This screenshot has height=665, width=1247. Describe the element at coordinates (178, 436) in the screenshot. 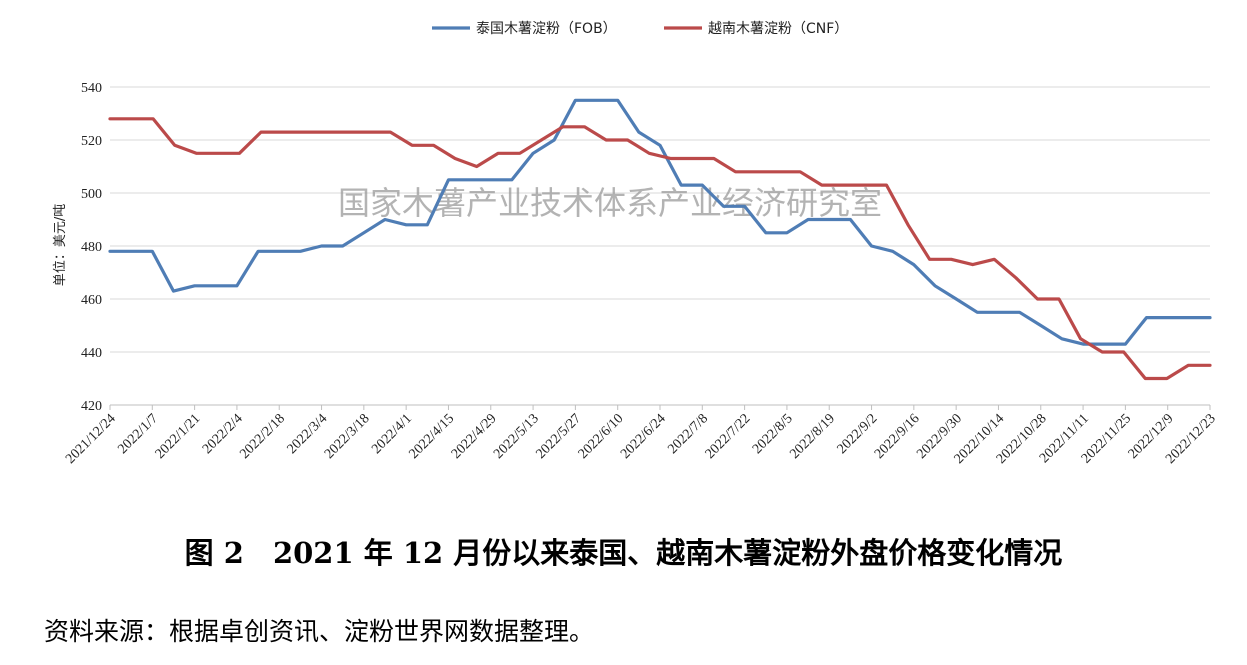

I see `x-tick-label: 2022/1/21` at that location.